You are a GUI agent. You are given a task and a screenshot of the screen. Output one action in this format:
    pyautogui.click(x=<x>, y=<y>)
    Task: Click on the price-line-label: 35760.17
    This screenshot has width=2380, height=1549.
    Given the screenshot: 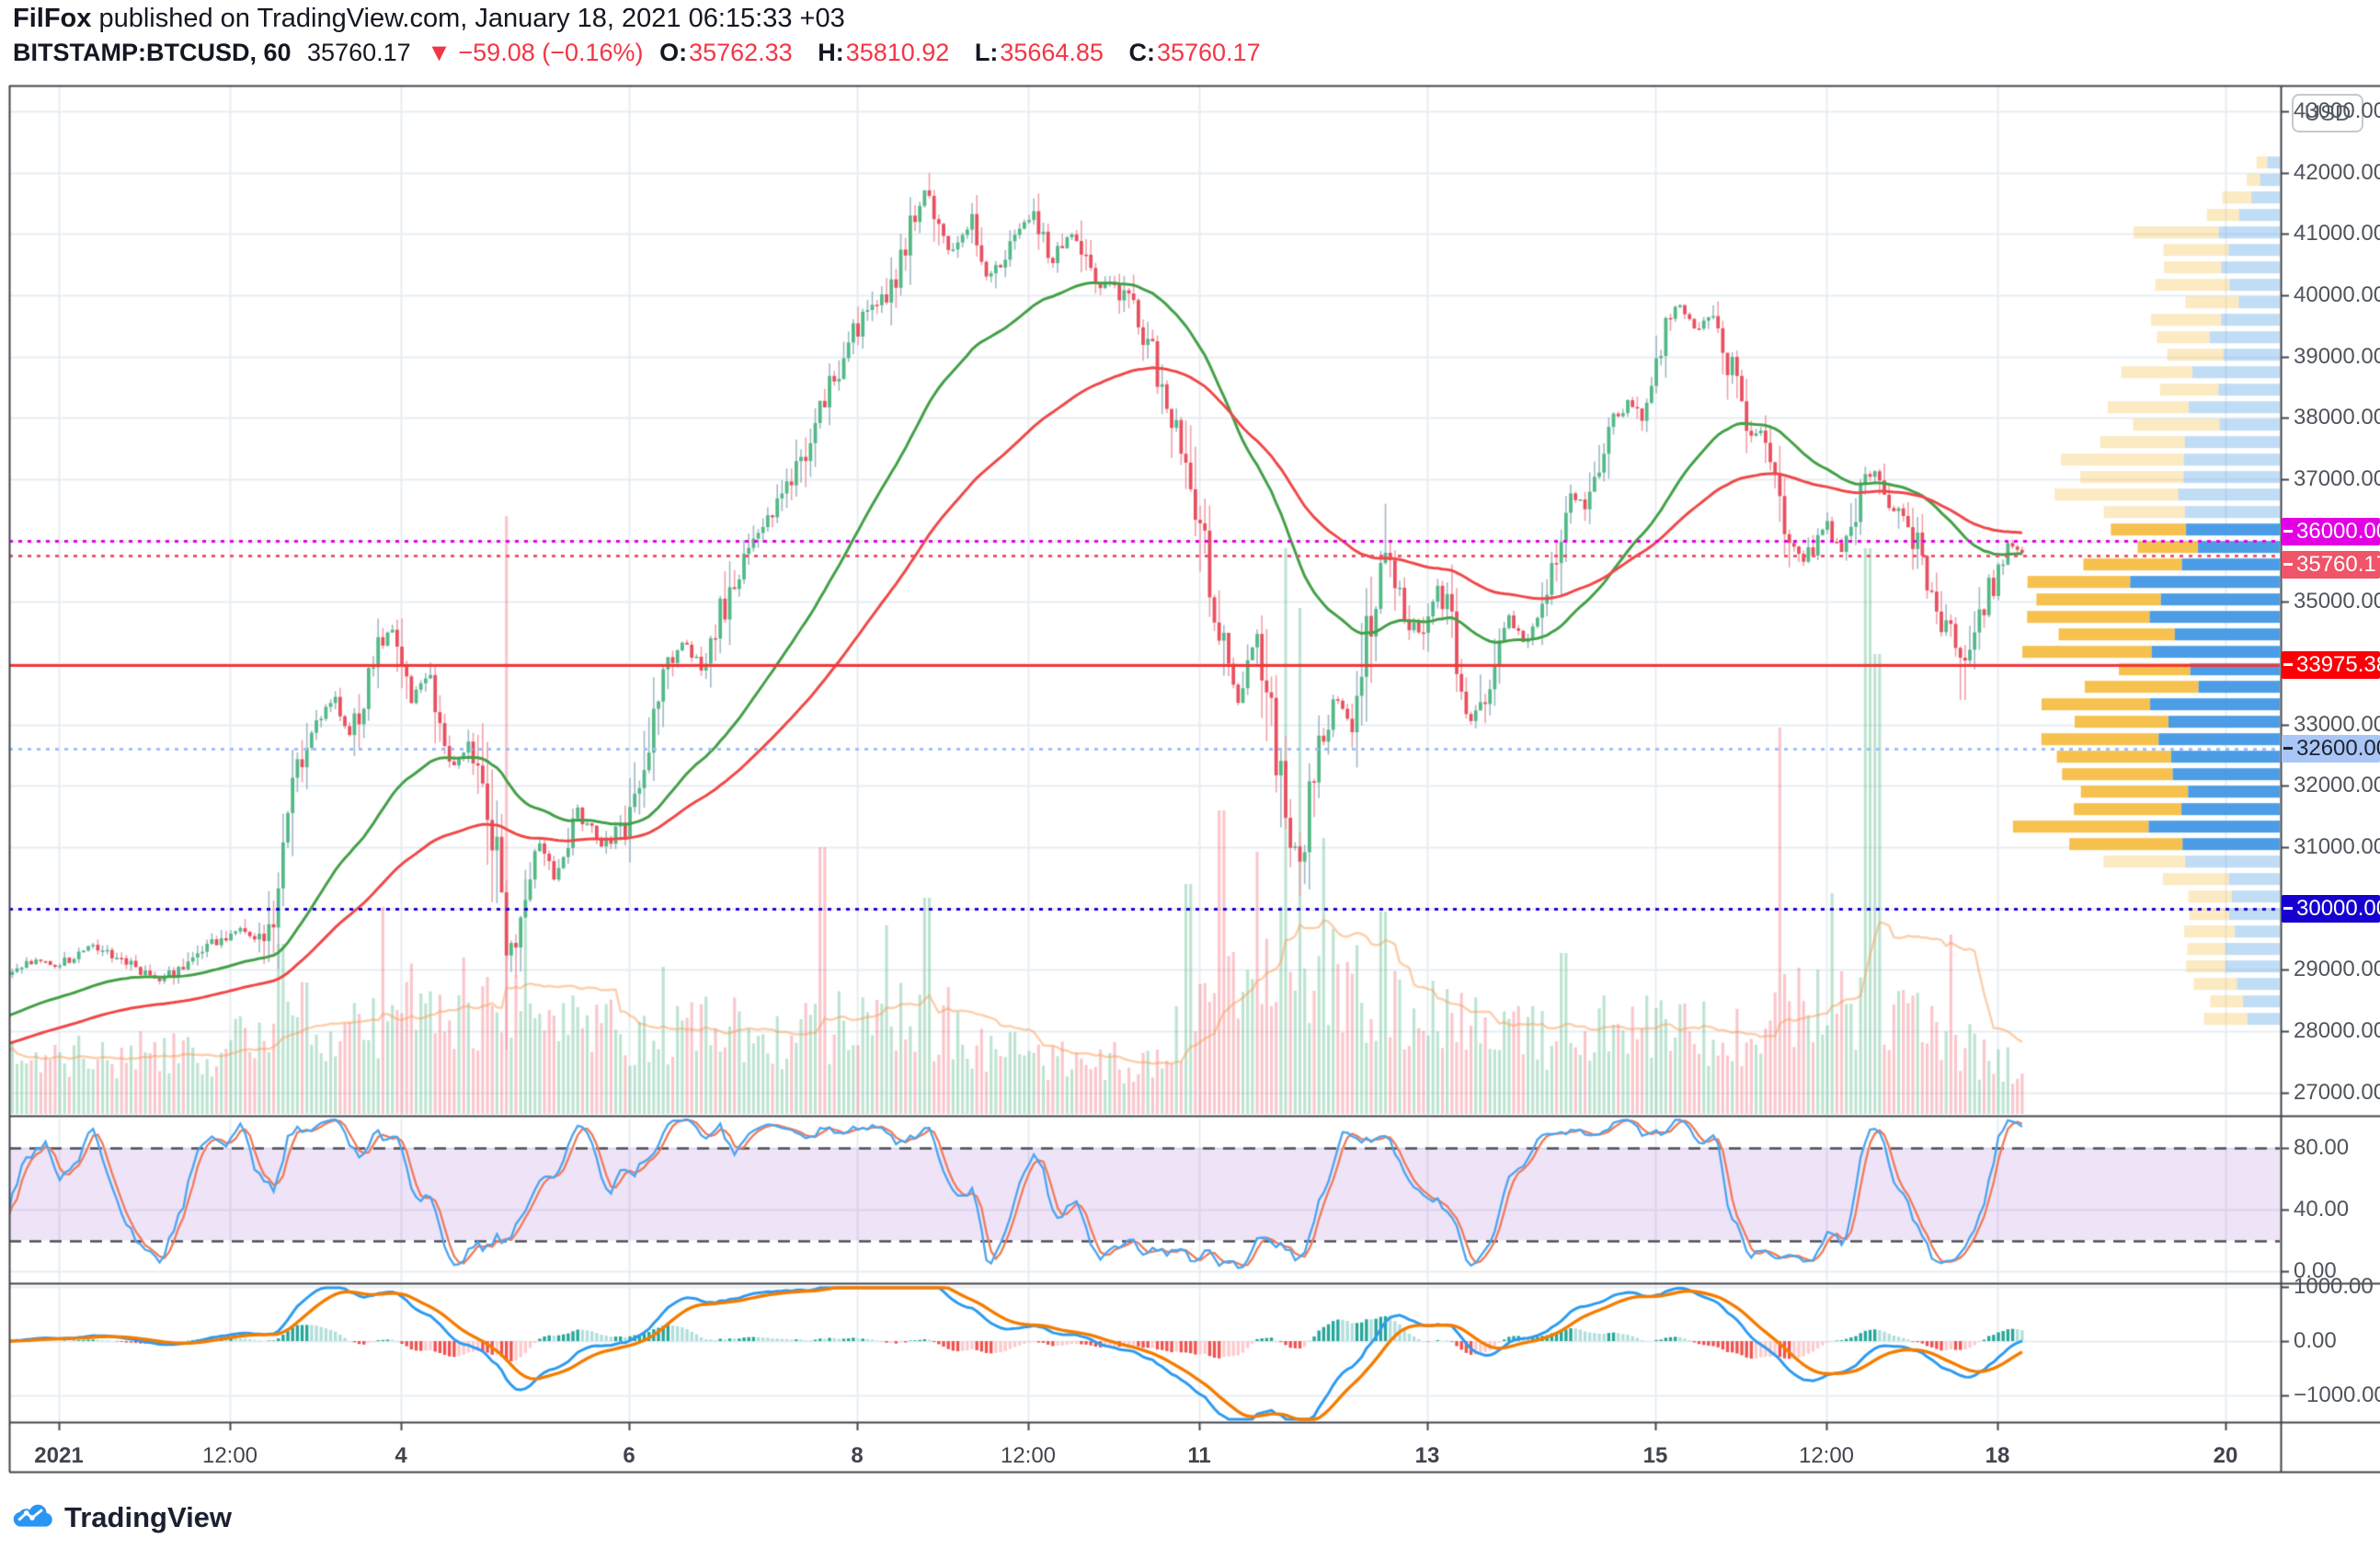 What is the action you would take?
    pyautogui.click(x=2331, y=565)
    